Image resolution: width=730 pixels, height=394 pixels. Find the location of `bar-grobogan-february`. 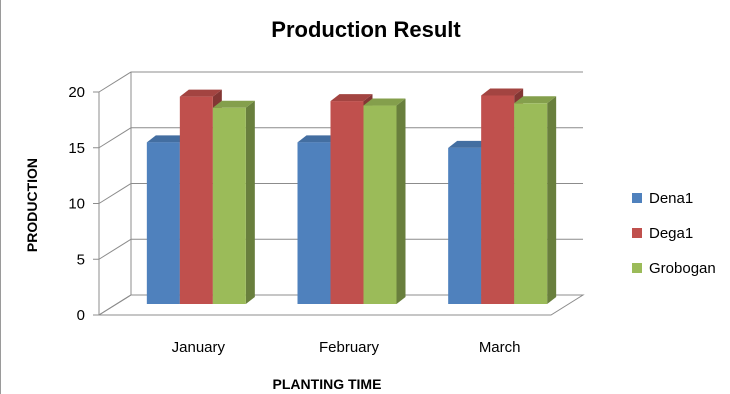

bar-grobogan-february is located at coordinates (384, 201).